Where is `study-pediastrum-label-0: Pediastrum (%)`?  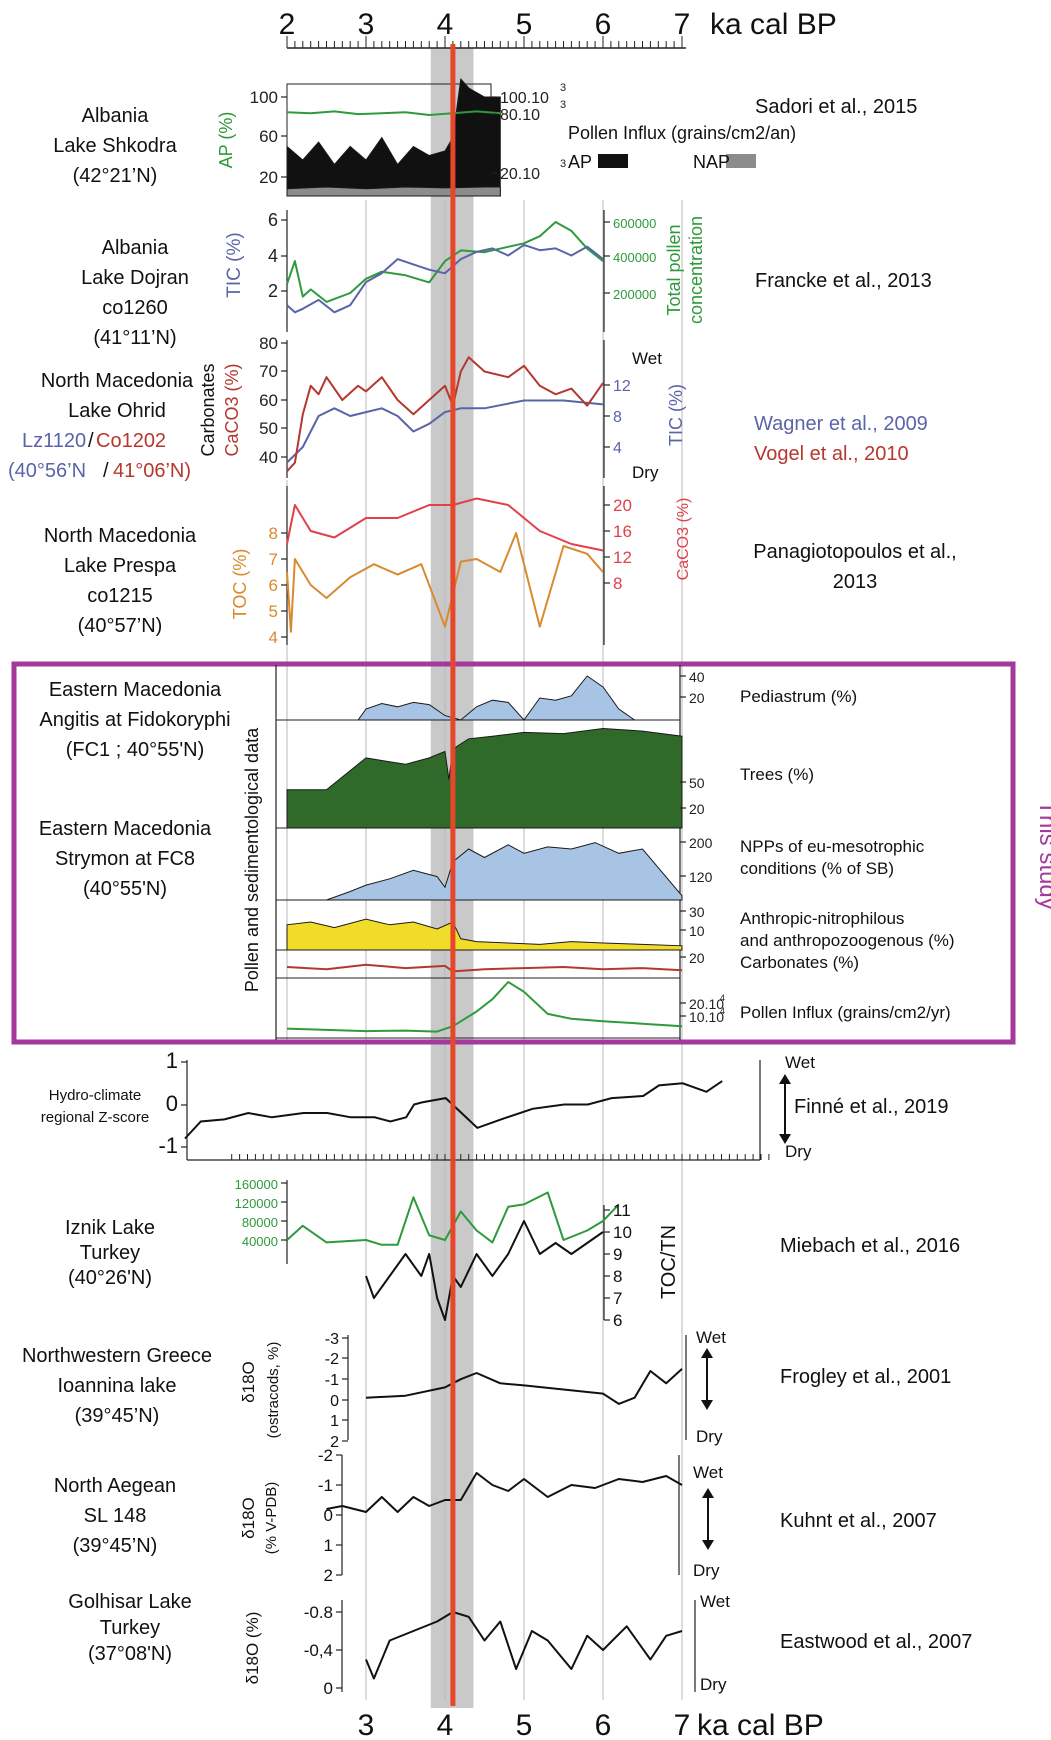 study-pediastrum-label-0: Pediastrum (%) is located at coordinates (798, 696).